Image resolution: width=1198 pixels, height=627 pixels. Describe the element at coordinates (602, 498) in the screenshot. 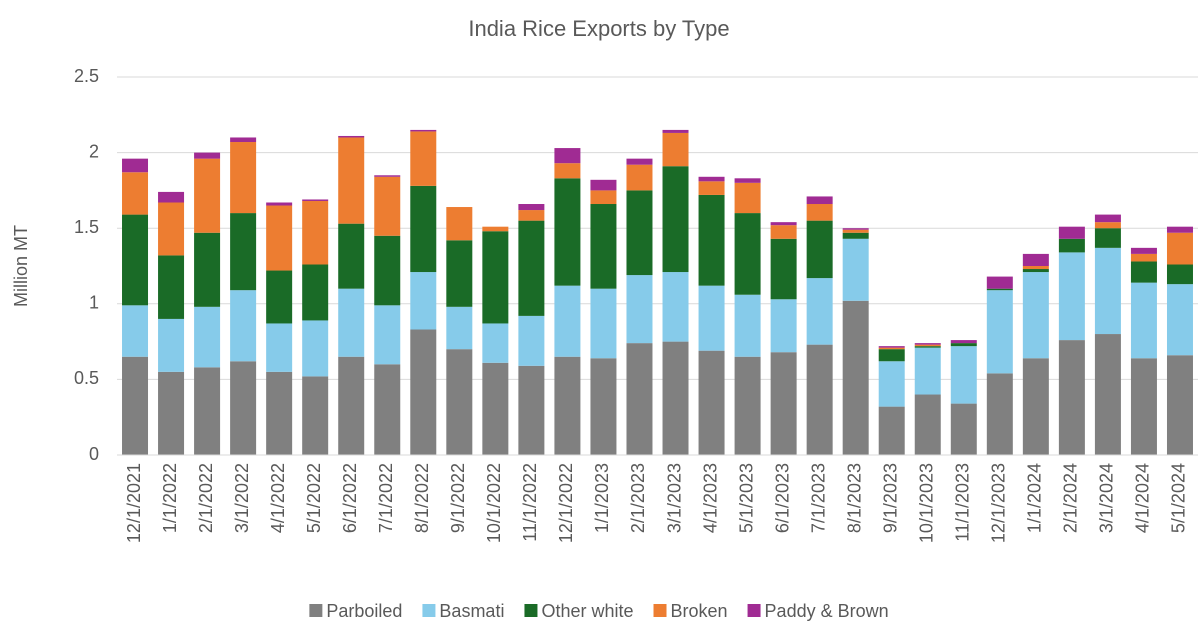

I see `x-tick-label: 1/1/2023` at that location.